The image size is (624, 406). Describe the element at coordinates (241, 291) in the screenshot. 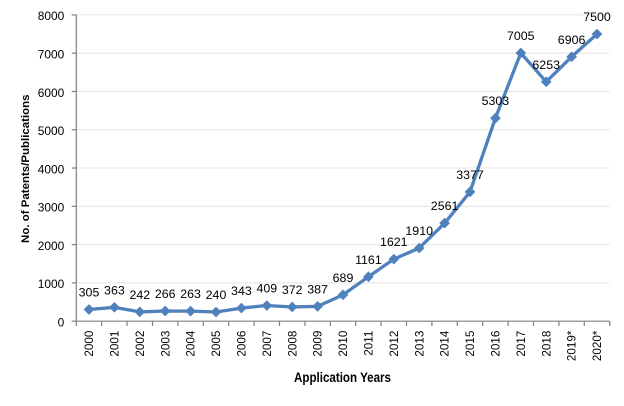

I see `svg-text: 343` at that location.